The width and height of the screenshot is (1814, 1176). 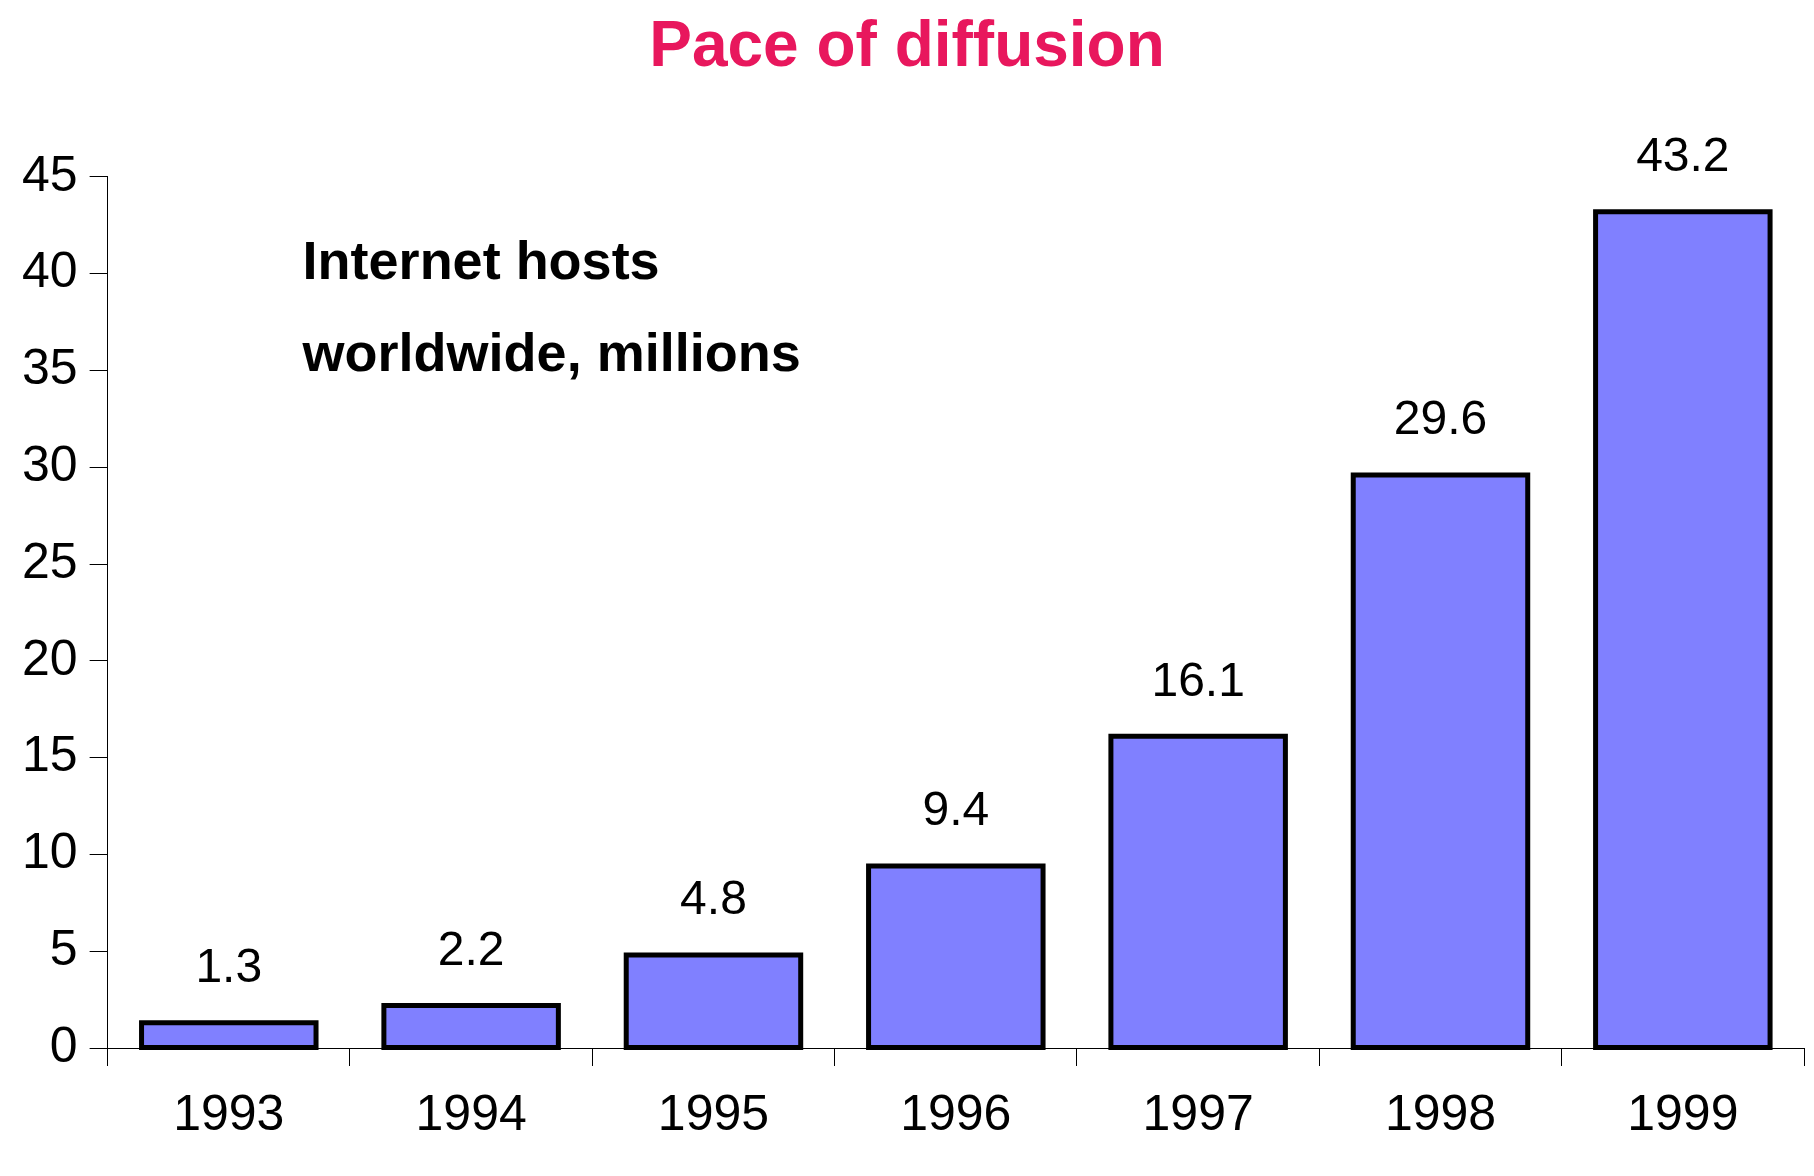 What do you see at coordinates (49, 657) in the screenshot?
I see `y-tick-label: 20` at bounding box center [49, 657].